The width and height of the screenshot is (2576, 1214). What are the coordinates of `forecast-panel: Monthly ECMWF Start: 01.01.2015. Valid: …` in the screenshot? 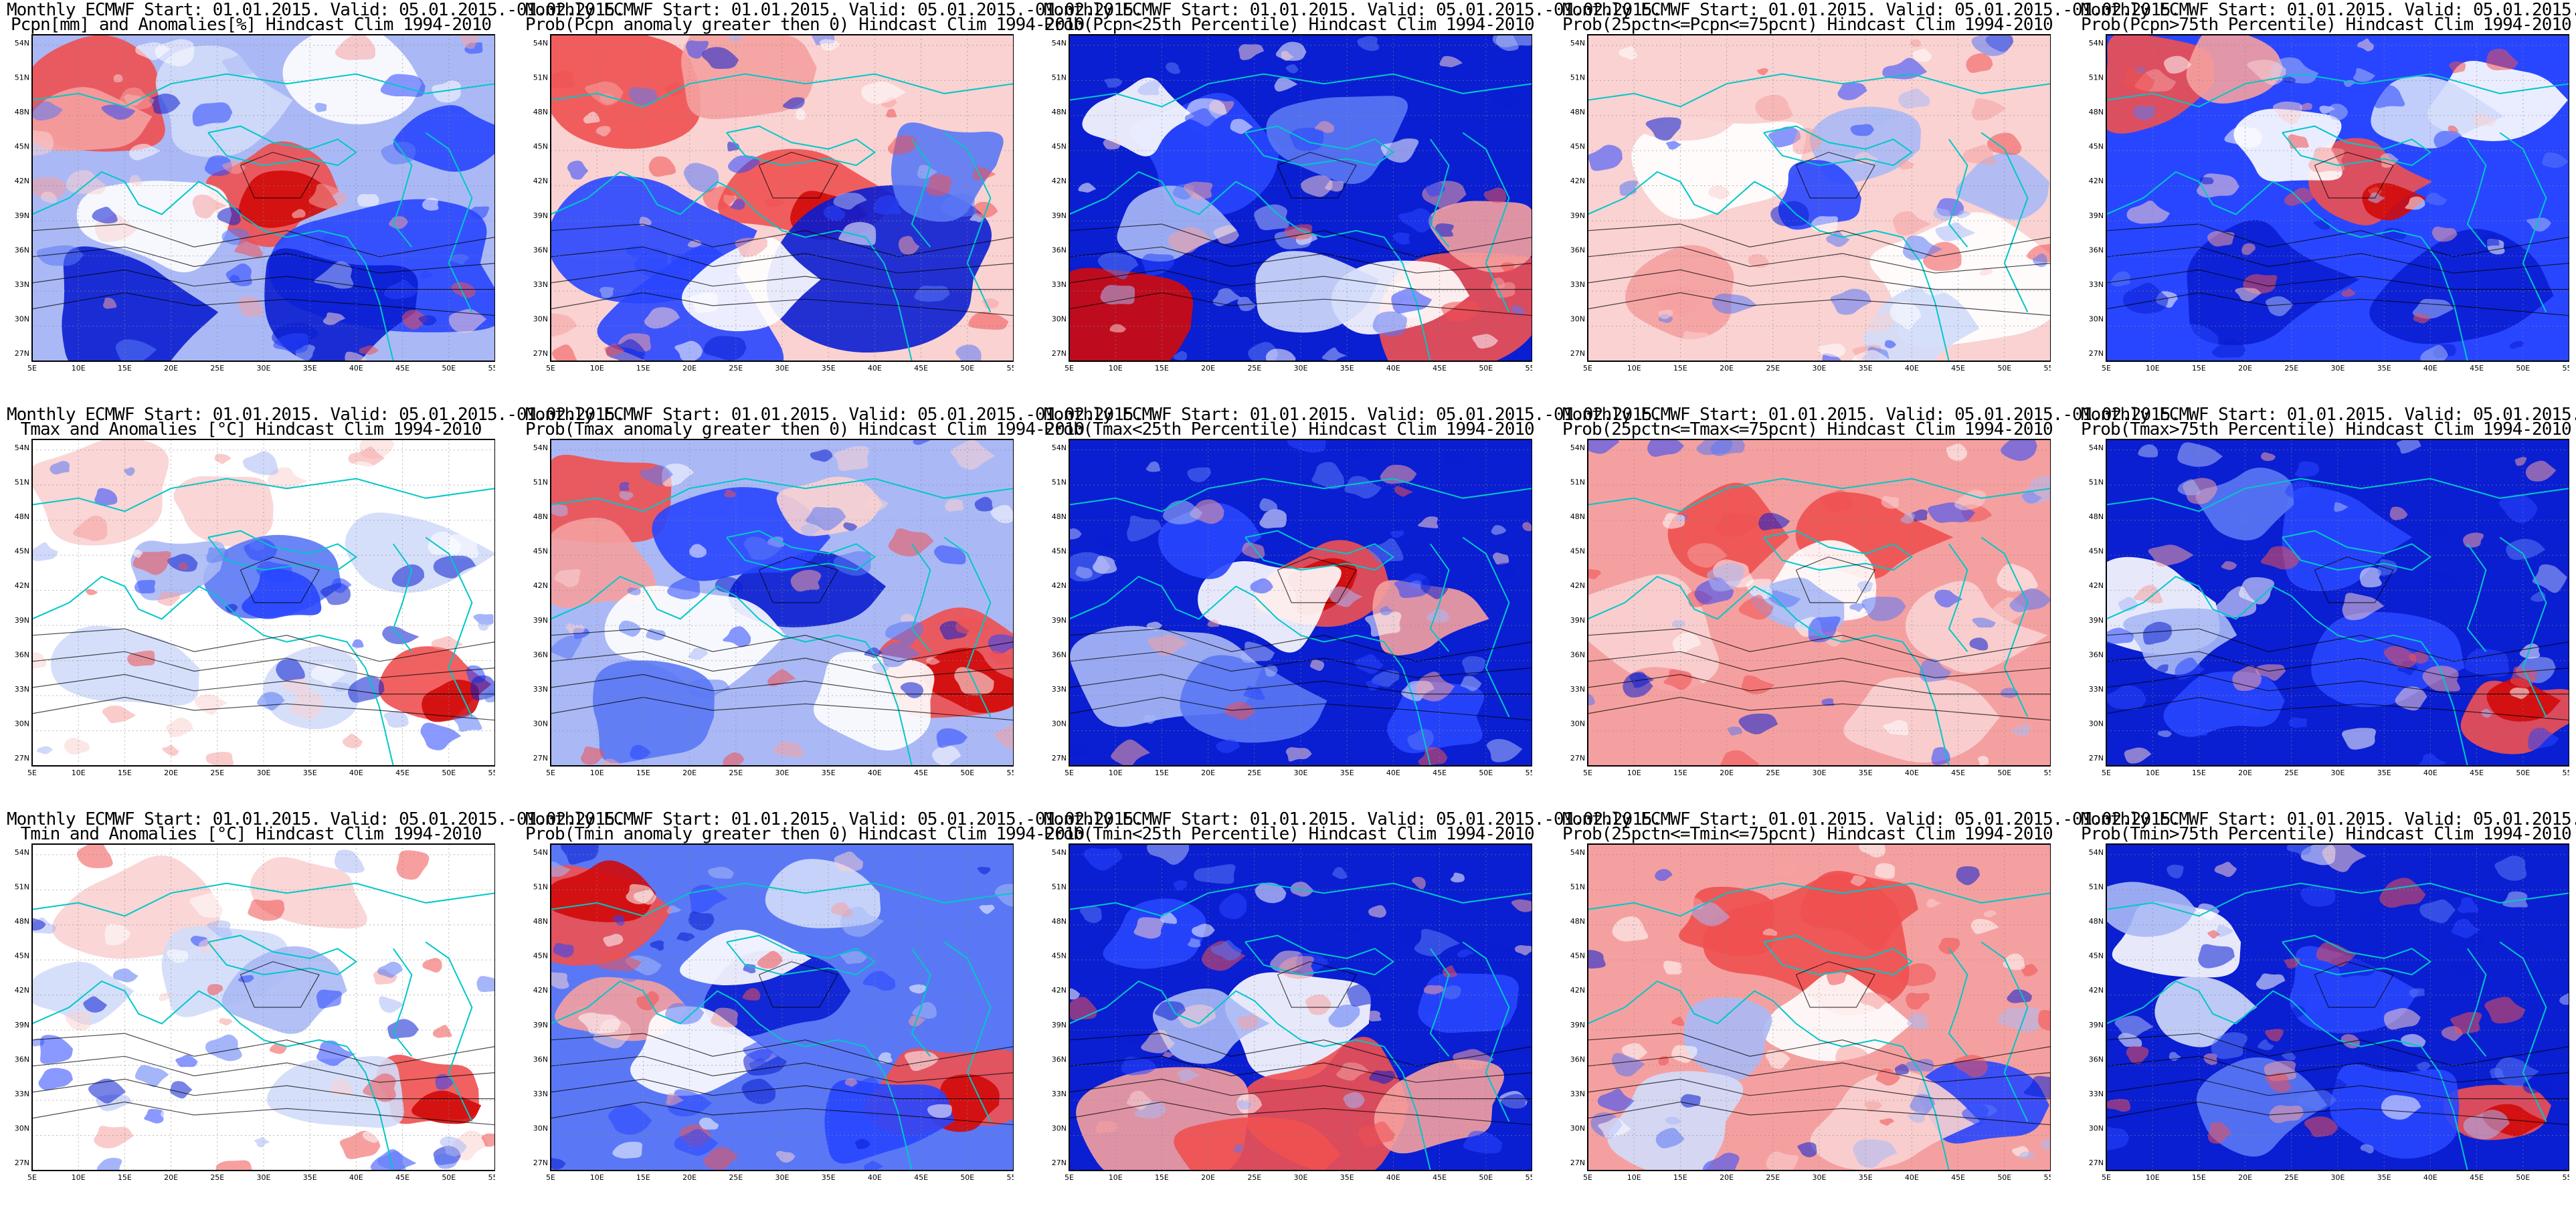 It's located at (834, 1012).